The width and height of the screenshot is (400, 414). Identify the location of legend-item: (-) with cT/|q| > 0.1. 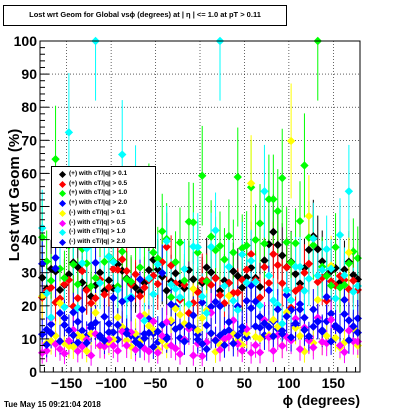
(103, 213).